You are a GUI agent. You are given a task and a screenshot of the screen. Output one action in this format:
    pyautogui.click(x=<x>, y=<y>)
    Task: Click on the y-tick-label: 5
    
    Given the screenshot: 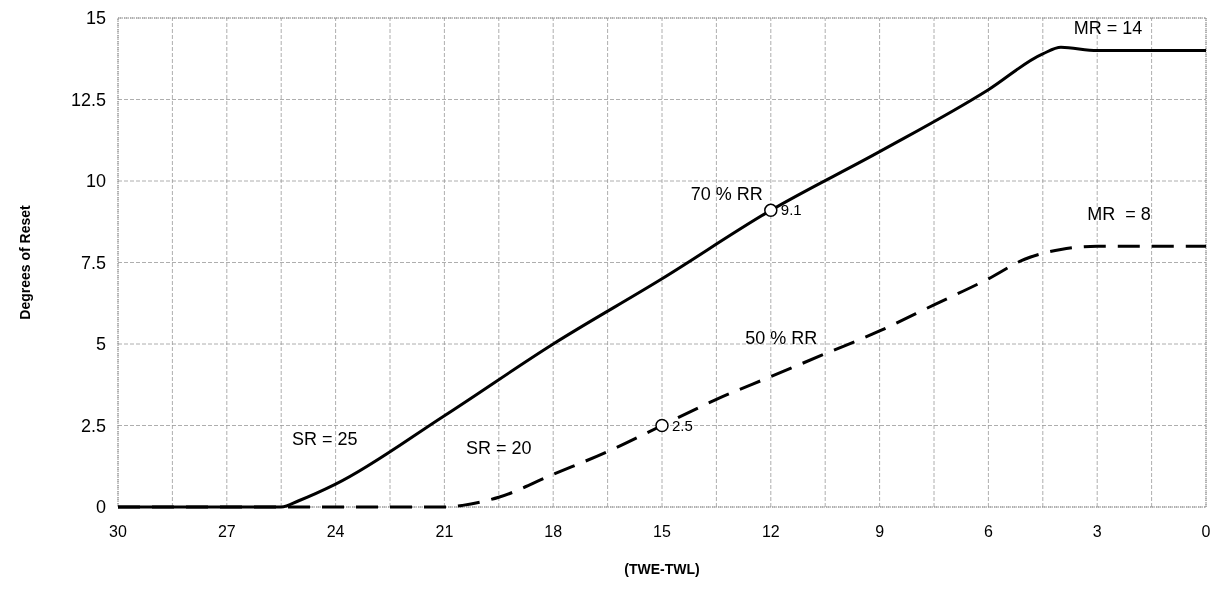 What is the action you would take?
    pyautogui.click(x=100, y=344)
    